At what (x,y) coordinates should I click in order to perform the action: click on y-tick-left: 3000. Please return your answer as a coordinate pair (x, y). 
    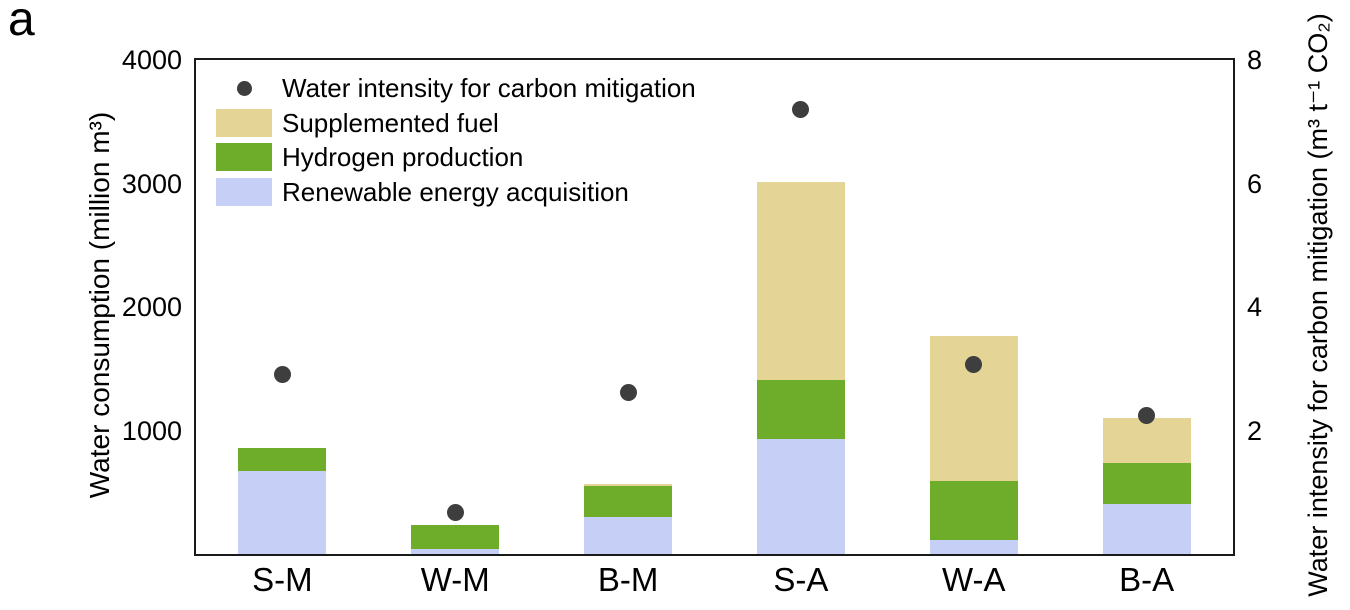
    Looking at the image, I should click on (151, 183).